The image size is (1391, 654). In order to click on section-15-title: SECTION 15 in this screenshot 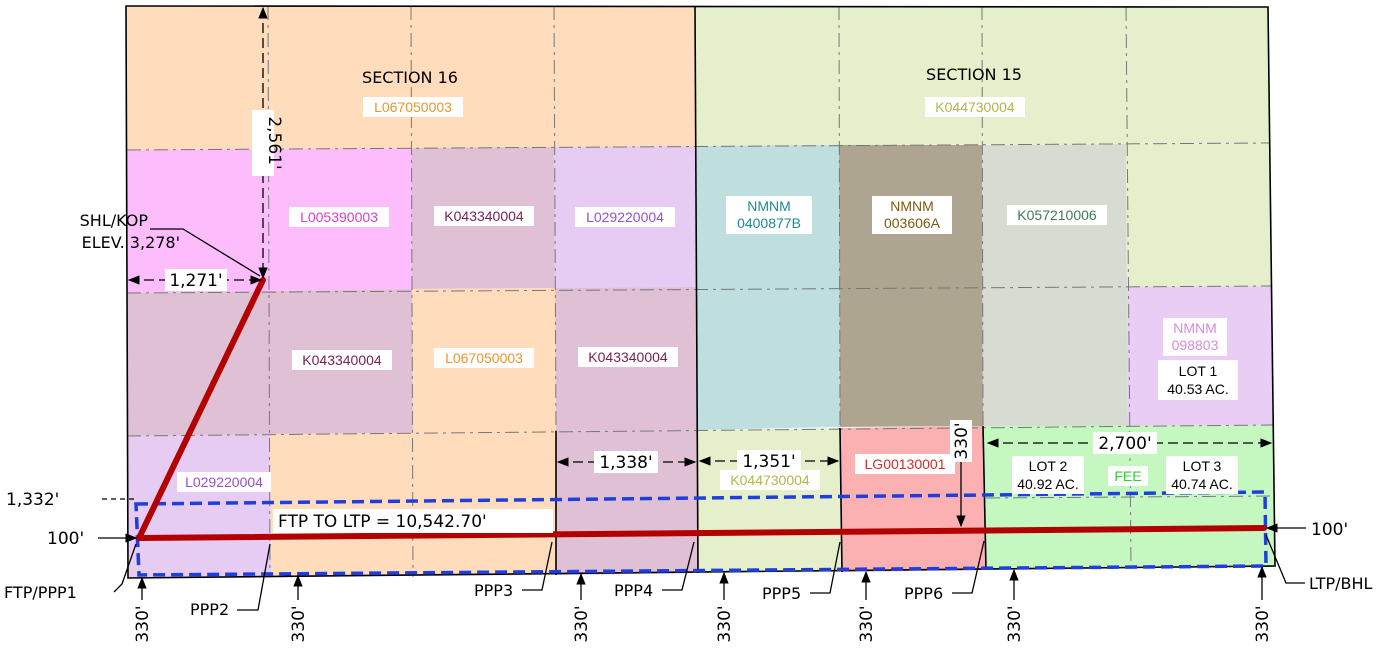, I will do `click(974, 74)`.